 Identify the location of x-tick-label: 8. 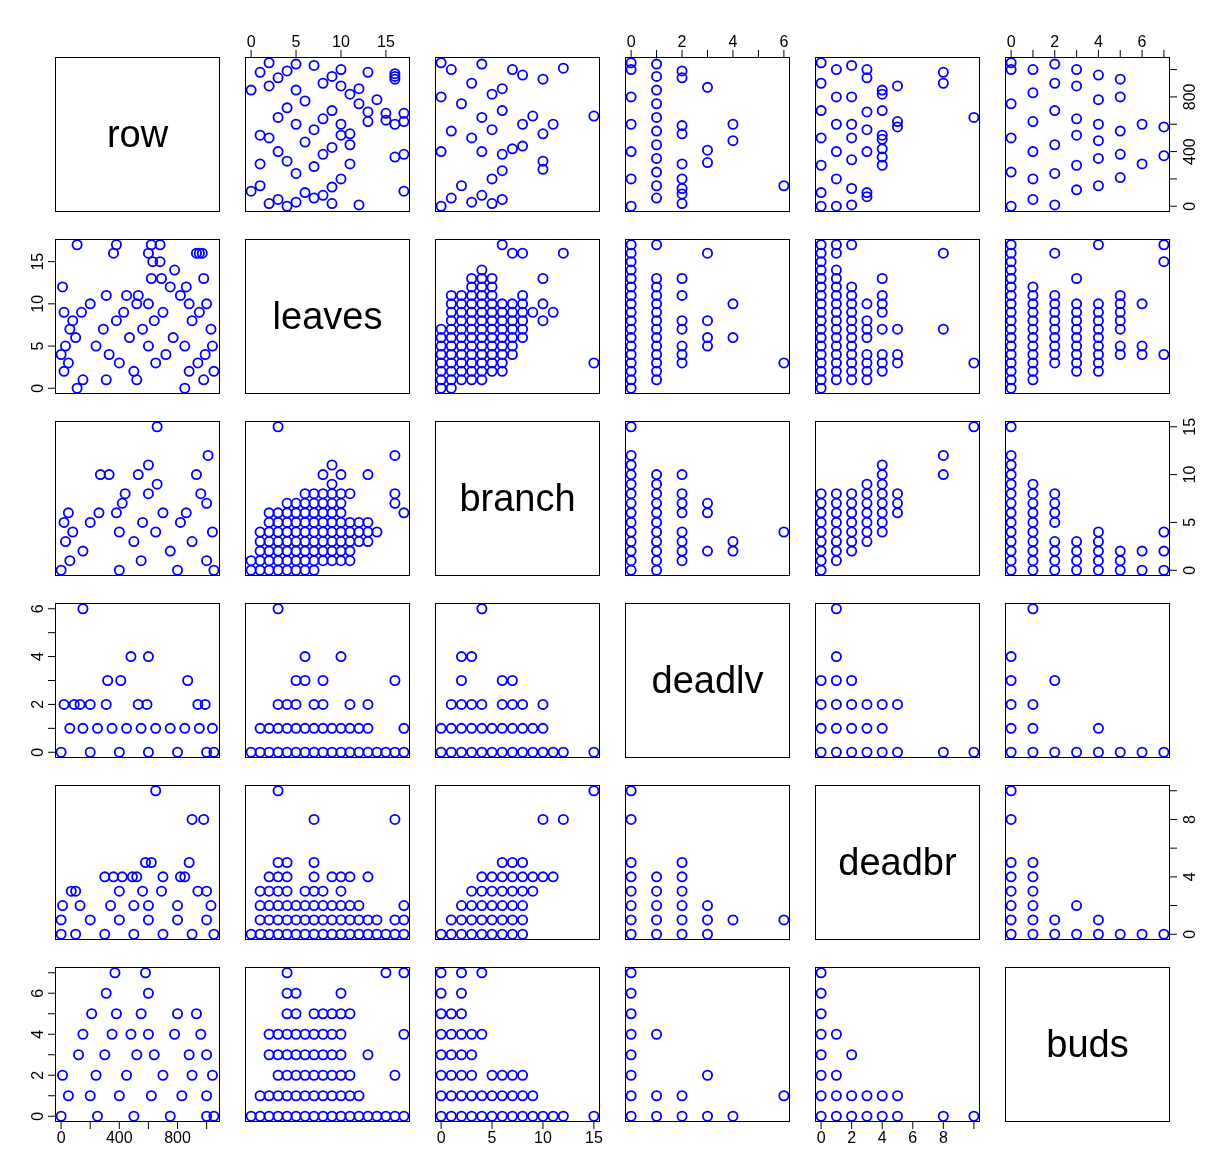
(943, 1138).